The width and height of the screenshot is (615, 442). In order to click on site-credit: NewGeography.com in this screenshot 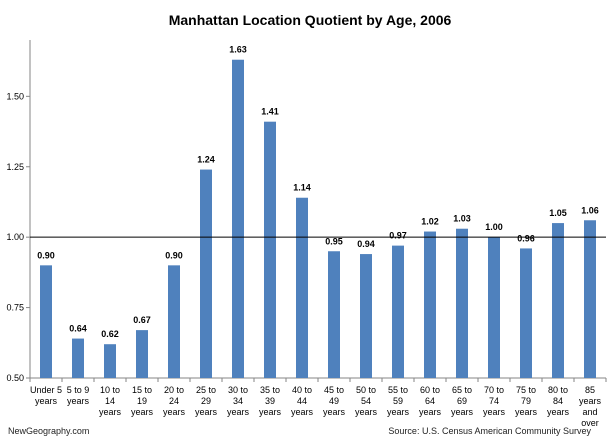, I will do `click(49, 431)`.